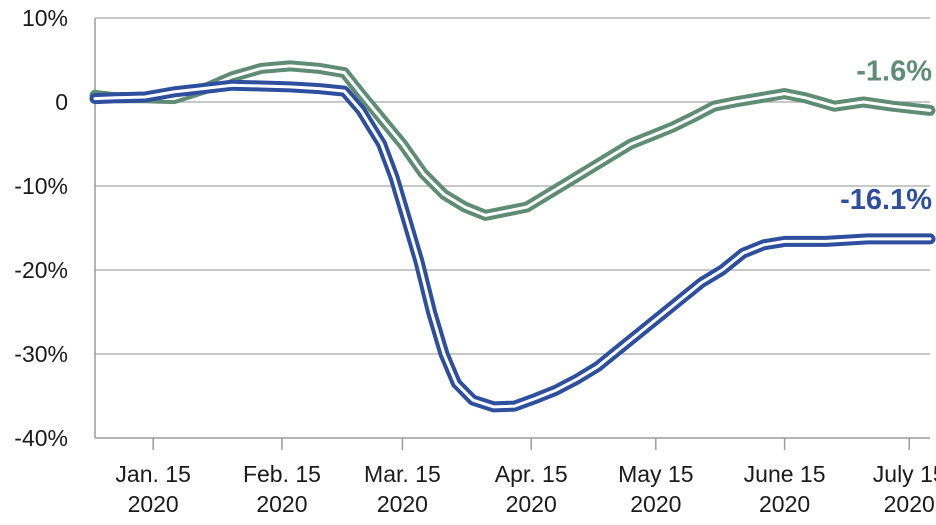 This screenshot has height=525, width=936. I want to click on y-tick-labels: 10% 0 -10% -20% -30% -40%, so click(41, 228).